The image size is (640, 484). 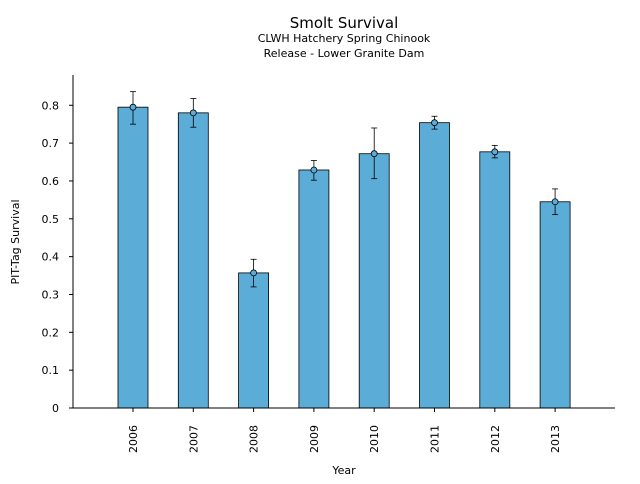 I want to click on bar-2010, so click(x=374, y=281).